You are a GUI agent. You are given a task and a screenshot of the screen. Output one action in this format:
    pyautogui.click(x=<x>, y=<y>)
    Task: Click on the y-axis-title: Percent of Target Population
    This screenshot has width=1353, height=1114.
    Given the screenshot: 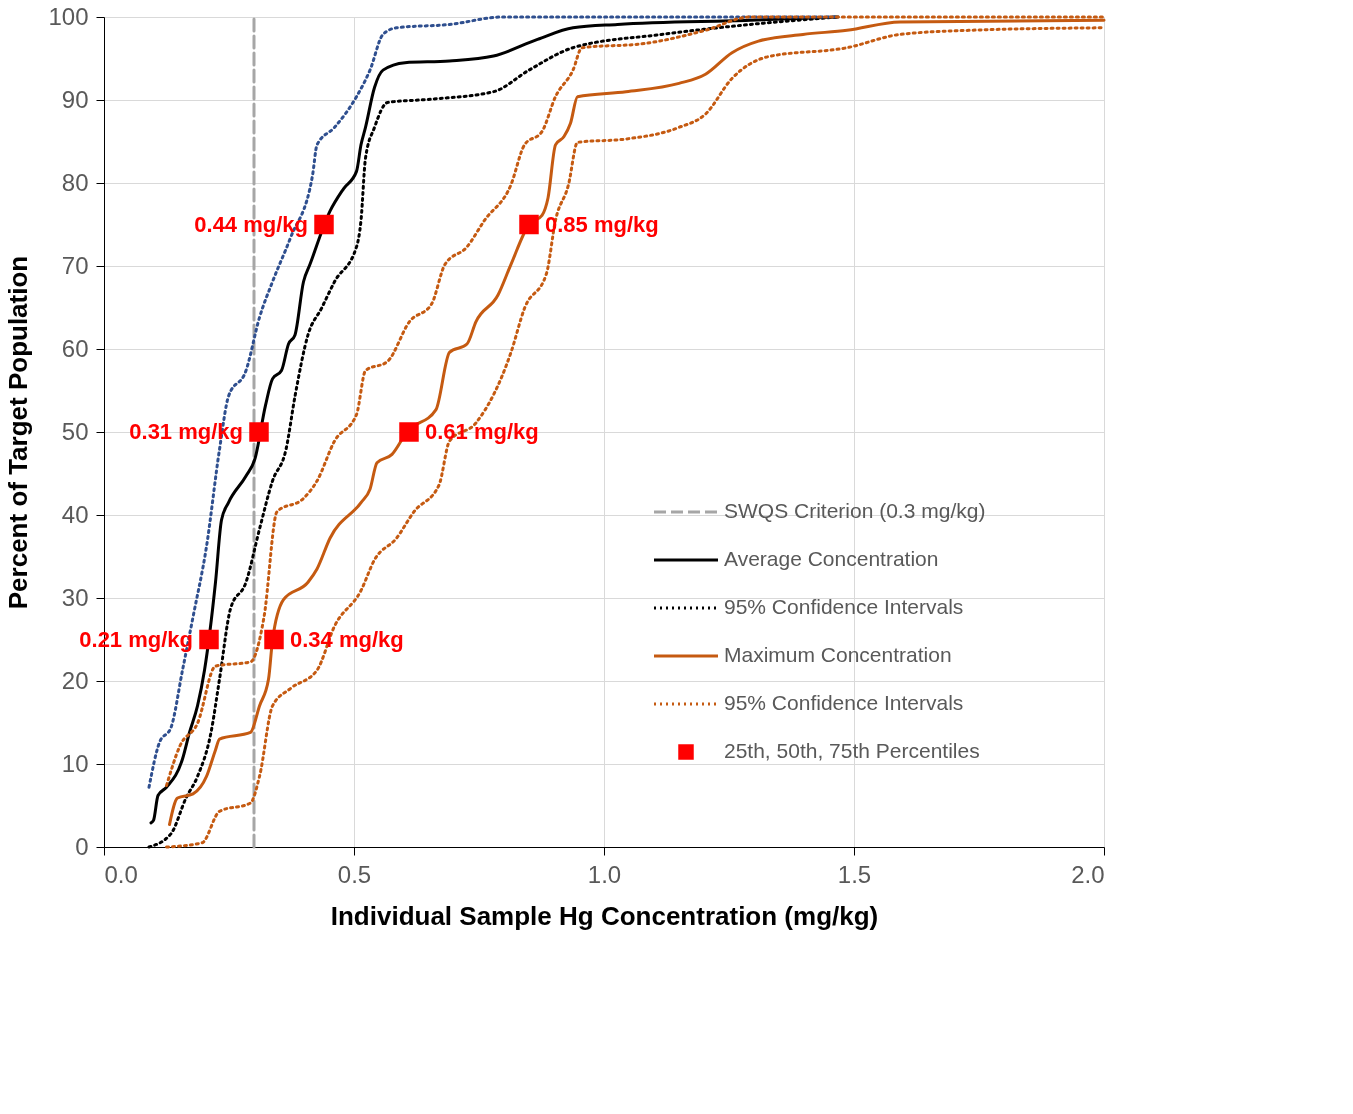 What is the action you would take?
    pyautogui.click(x=18, y=432)
    